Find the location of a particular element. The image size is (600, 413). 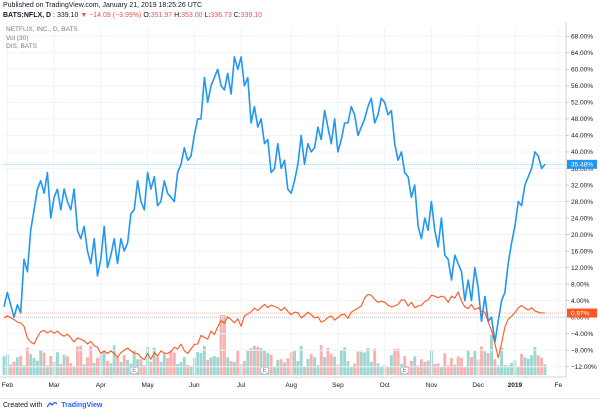

y-tick-label: 52.00% is located at coordinates (582, 103).